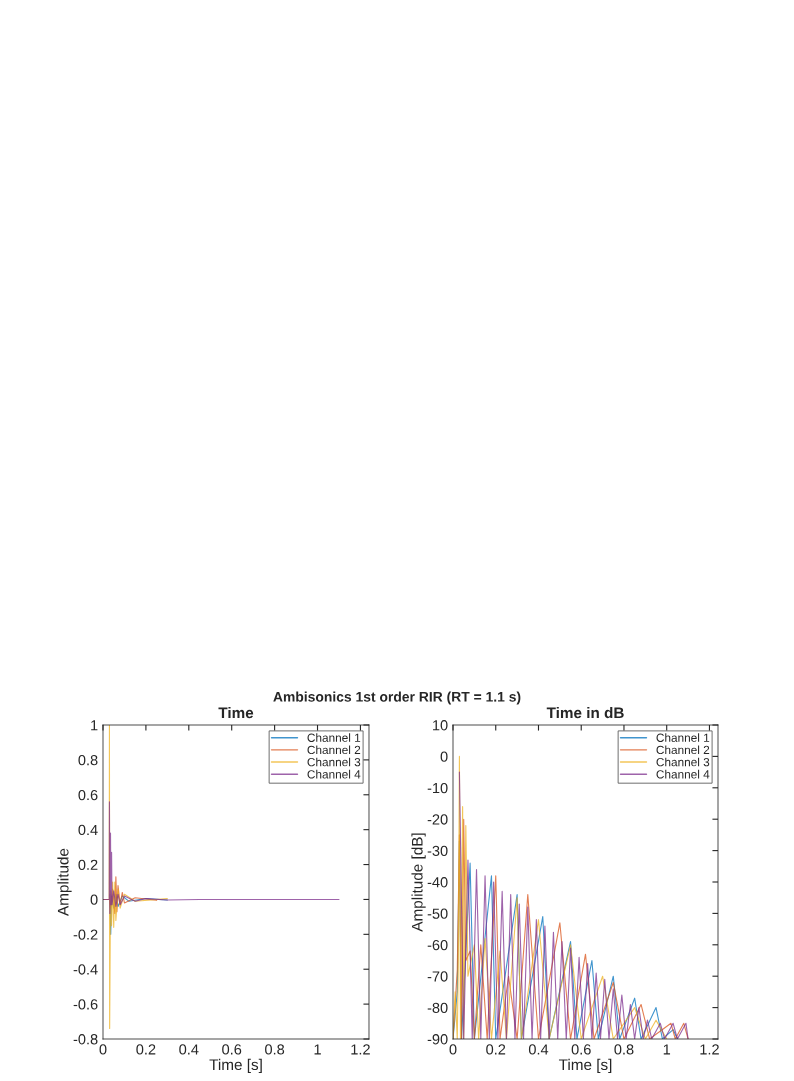 Image resolution: width=794 pixels, height=1081 pixels. I want to click on y-tick-label: -20, so click(437, 819).